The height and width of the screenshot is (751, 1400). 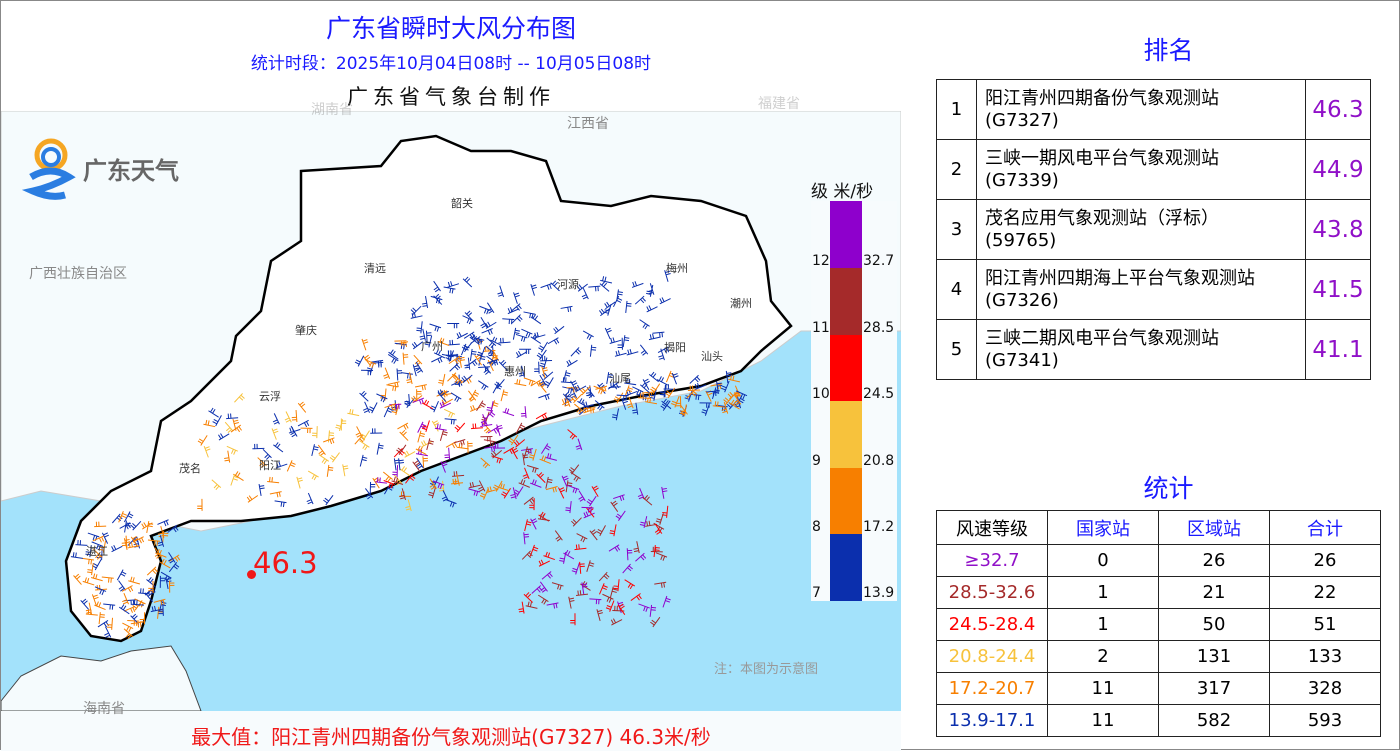 What do you see at coordinates (879, 261) in the screenshot?
I see `legend-value: 32.7` at bounding box center [879, 261].